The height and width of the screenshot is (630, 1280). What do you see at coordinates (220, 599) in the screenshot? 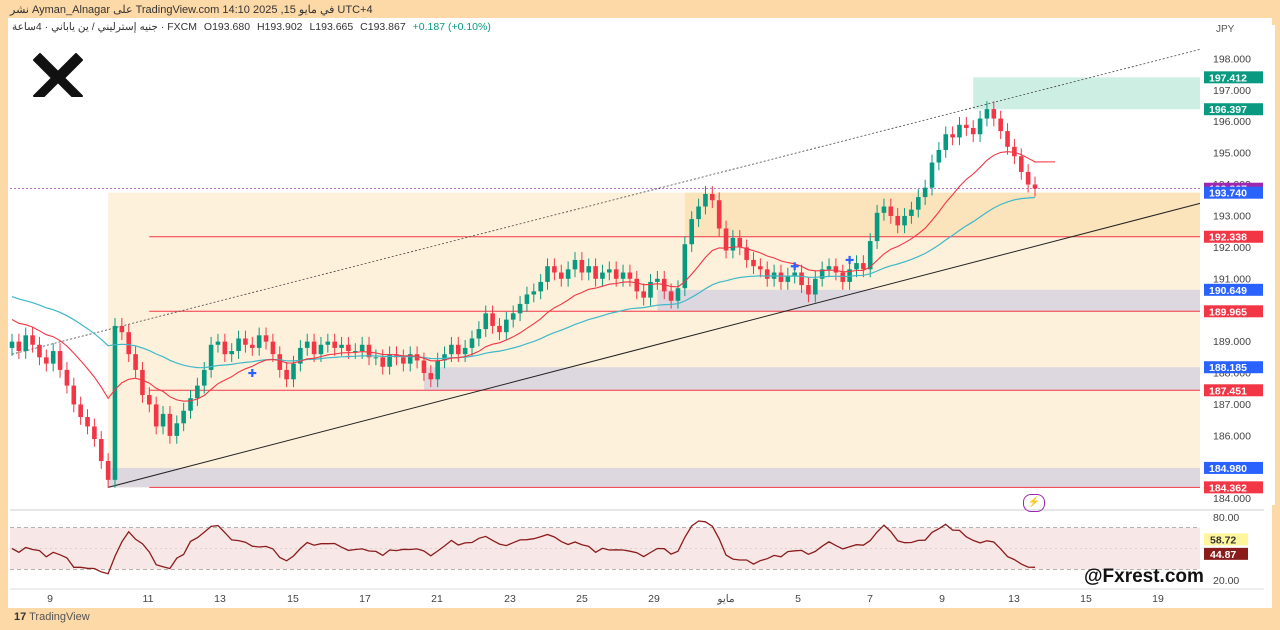
I see `x-tick-2: 13` at bounding box center [220, 599].